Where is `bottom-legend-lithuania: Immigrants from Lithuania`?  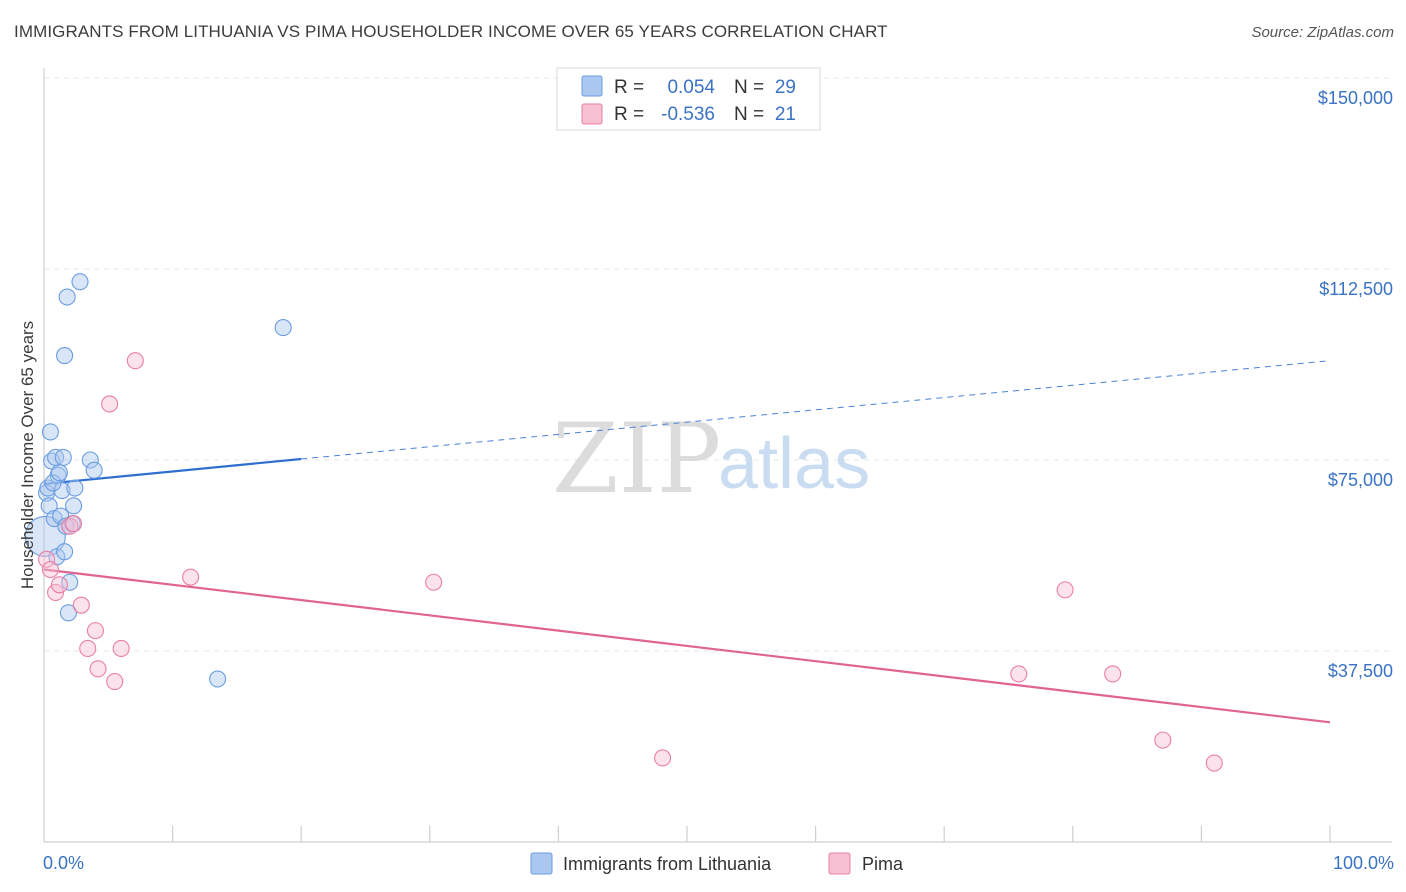
bottom-legend-lithuania: Immigrants from Lithuania is located at coordinates (667, 864).